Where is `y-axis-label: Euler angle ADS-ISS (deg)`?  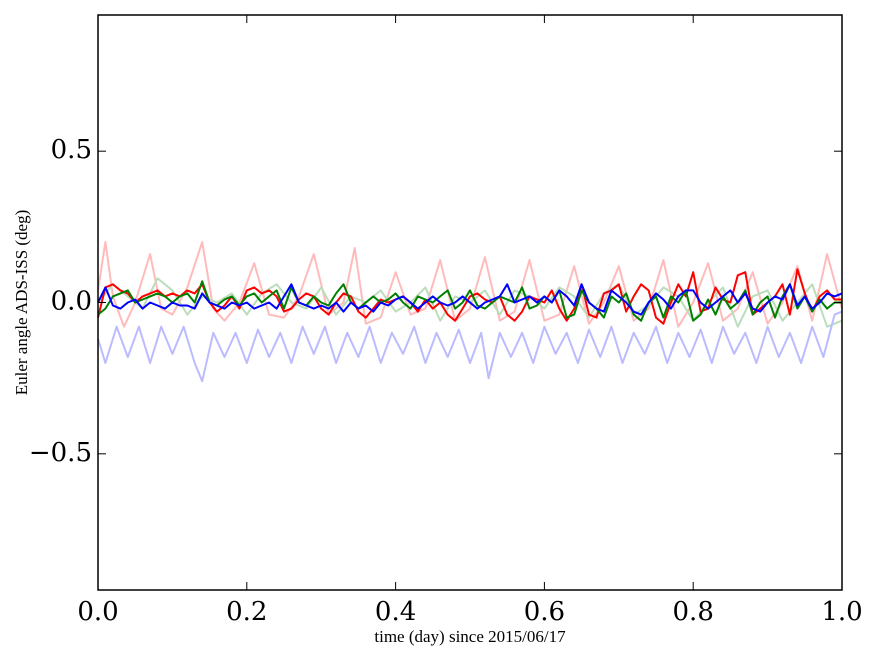
y-axis-label: Euler angle ADS-ISS (deg) is located at coordinates (21, 303).